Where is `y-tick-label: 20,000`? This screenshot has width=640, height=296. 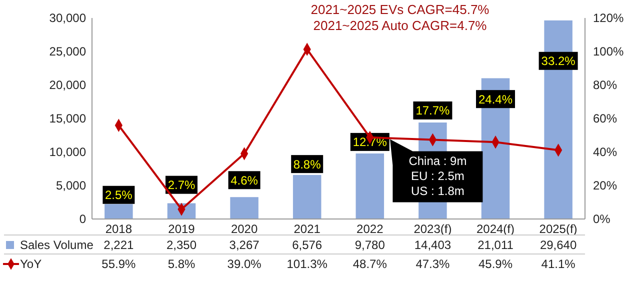 y-tick-label: 20,000 is located at coordinates (67, 85).